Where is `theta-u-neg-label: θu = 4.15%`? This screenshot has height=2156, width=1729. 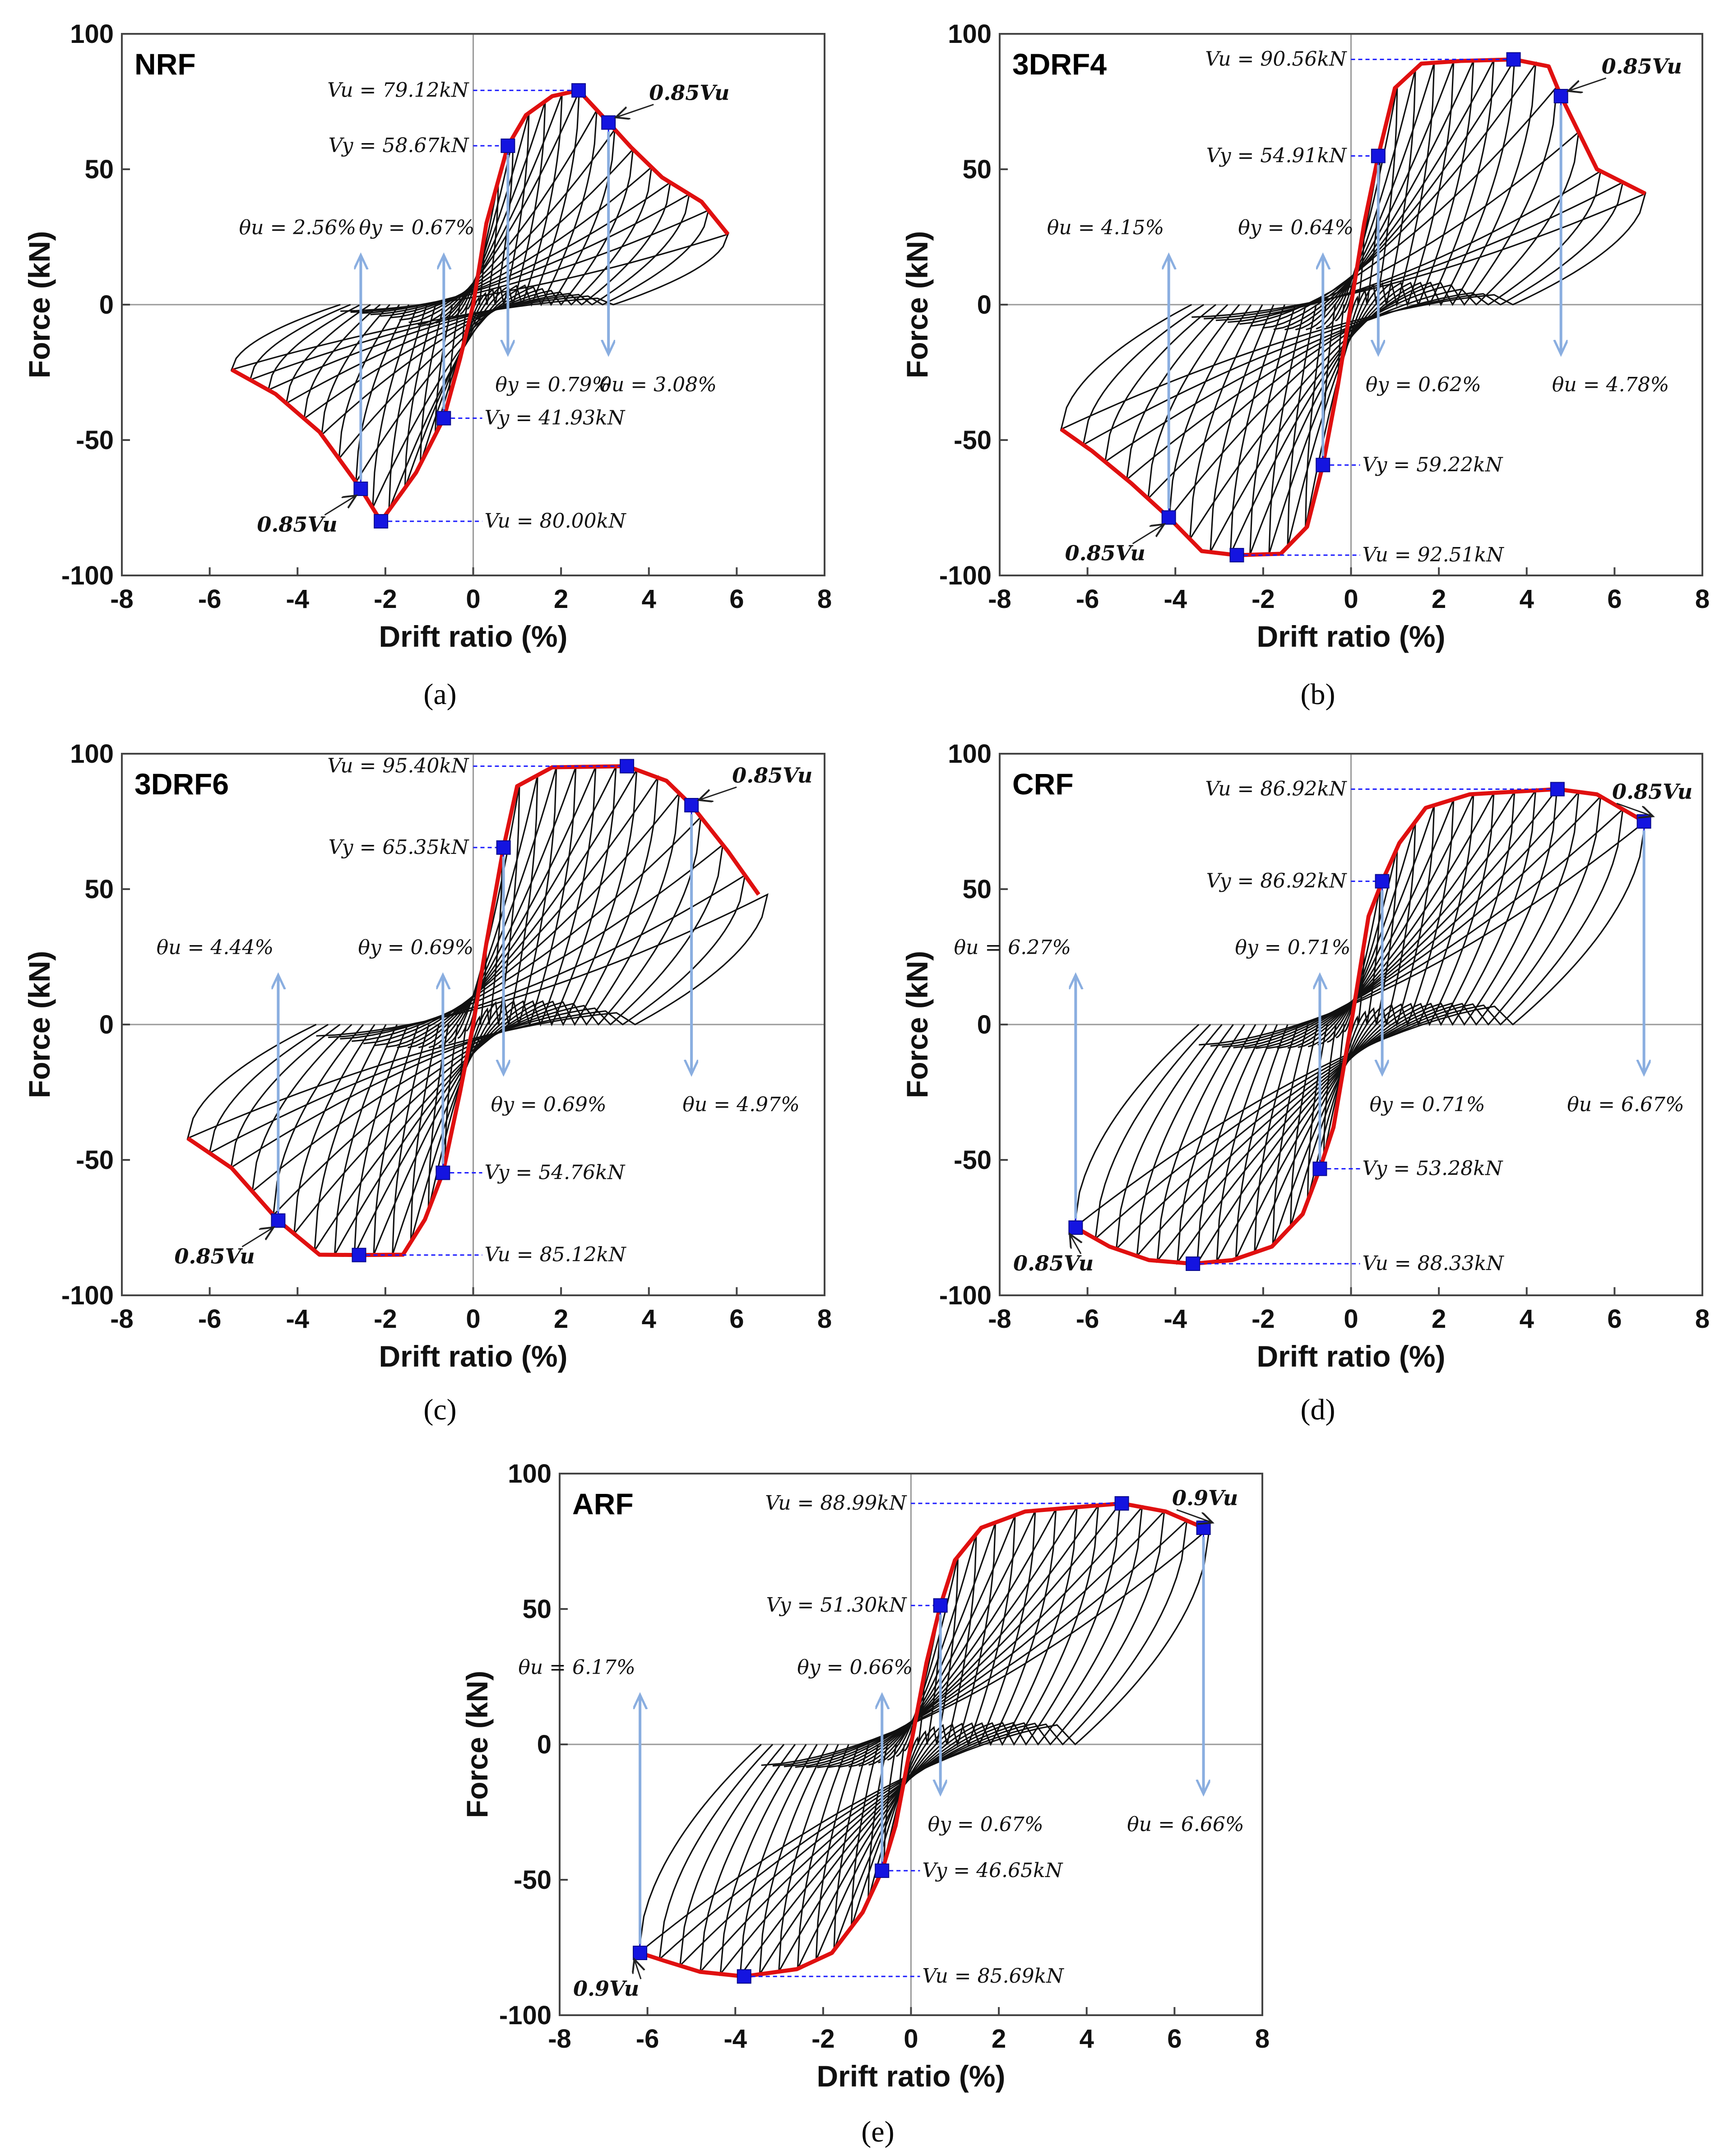
theta-u-neg-label: θu = 4.15% is located at coordinates (1105, 227).